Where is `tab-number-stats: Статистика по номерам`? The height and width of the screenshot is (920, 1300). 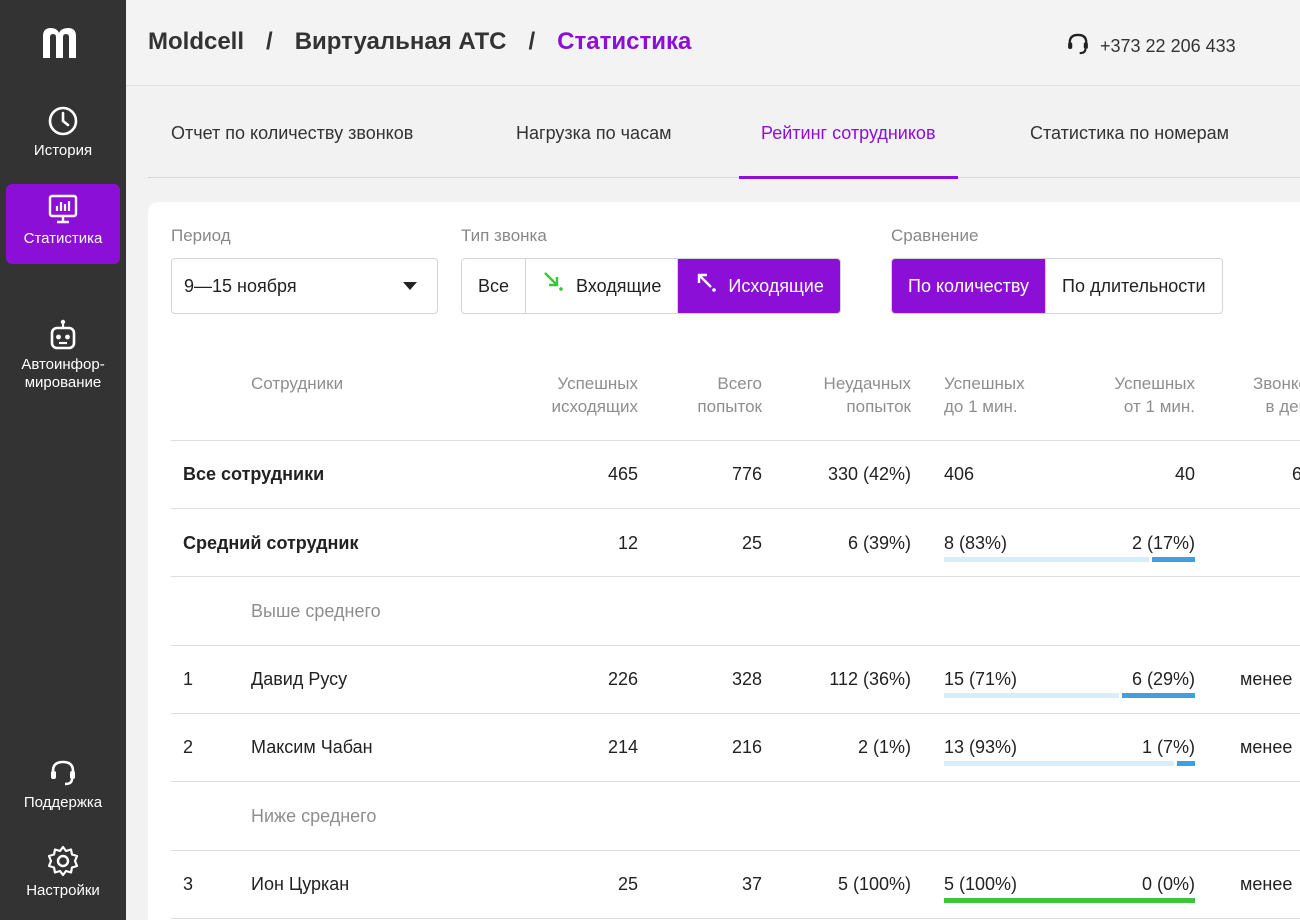
tab-number-stats: Статистика по номерам is located at coordinates (1130, 133).